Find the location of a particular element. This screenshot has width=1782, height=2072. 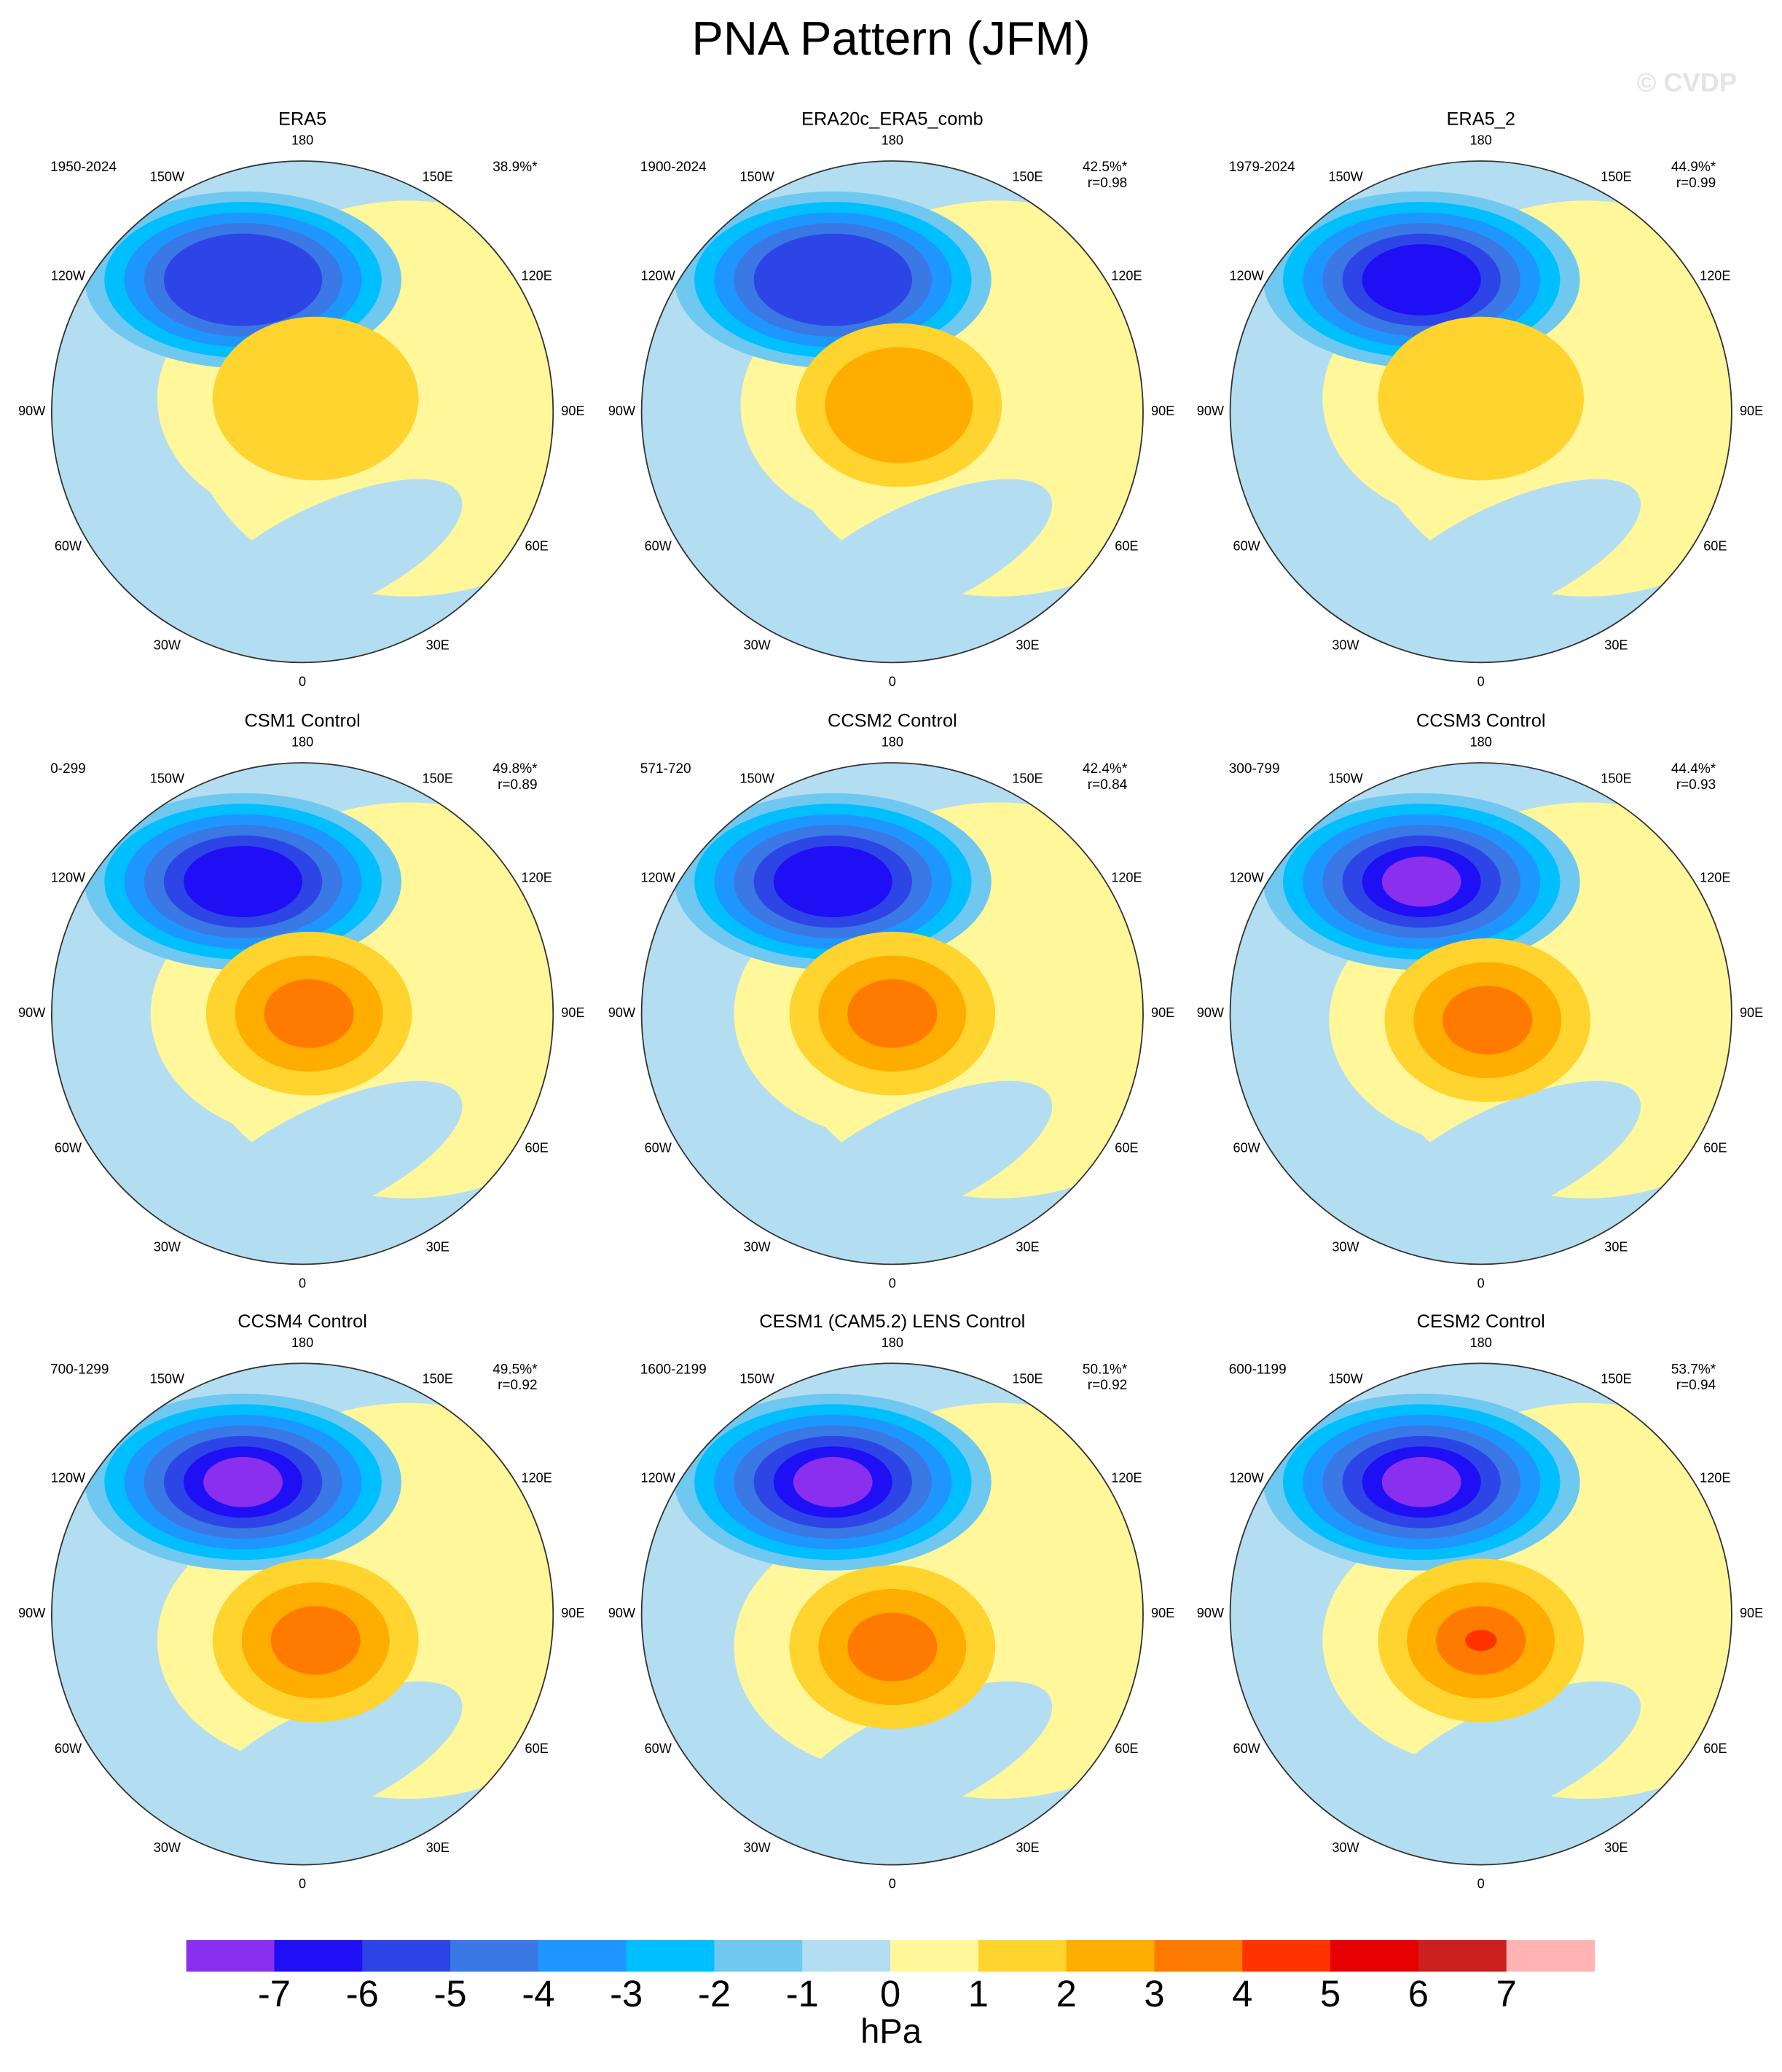

pattern-corr: r=0.98 is located at coordinates (1107, 183).